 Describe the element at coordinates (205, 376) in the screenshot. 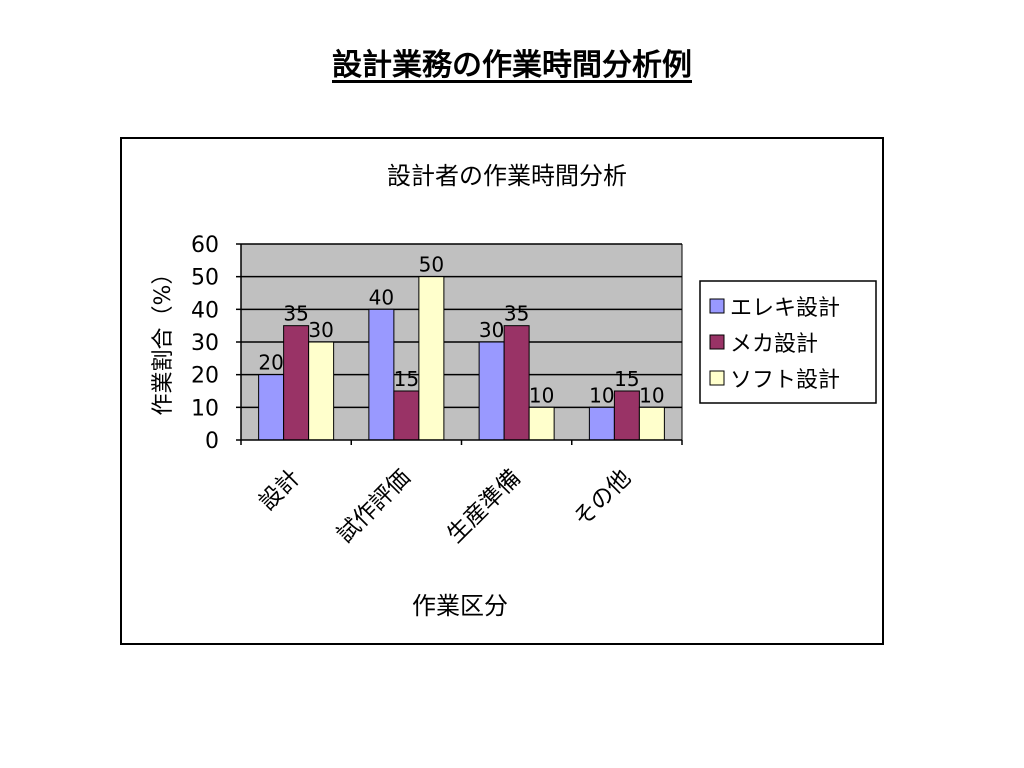

I see `y-tick-label: 20` at that location.